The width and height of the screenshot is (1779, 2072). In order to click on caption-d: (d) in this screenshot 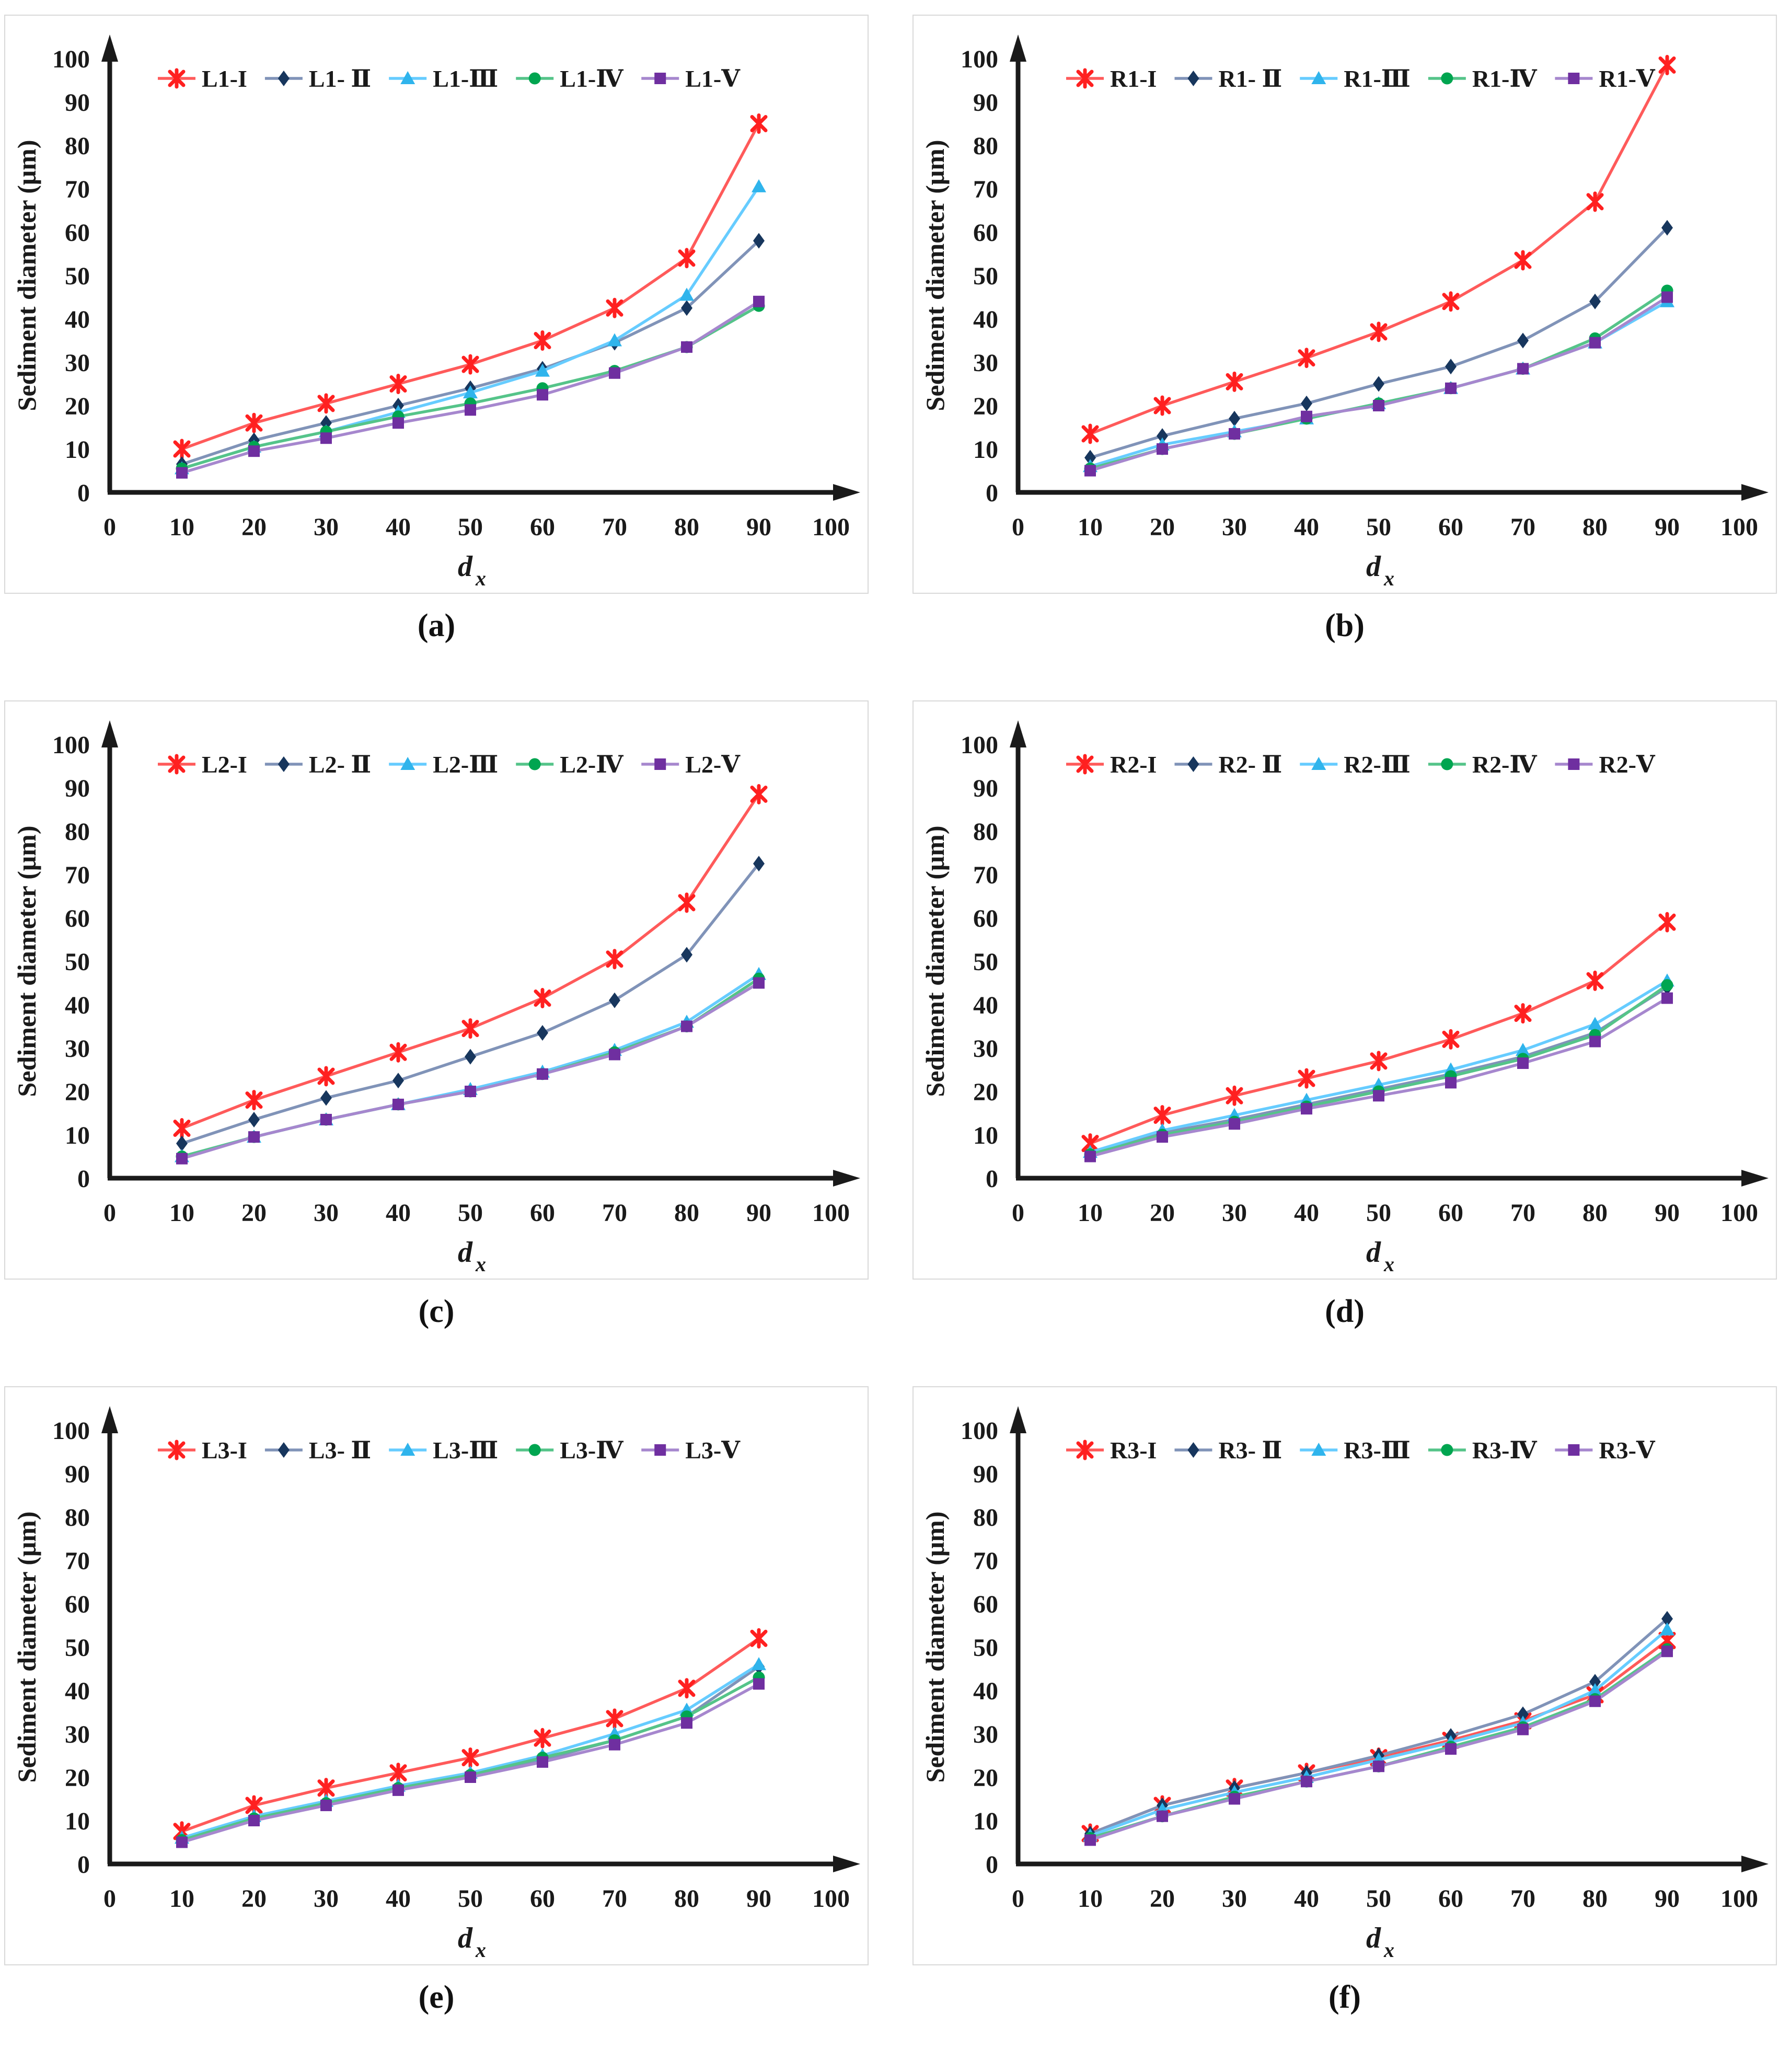, I will do `click(1345, 1311)`.